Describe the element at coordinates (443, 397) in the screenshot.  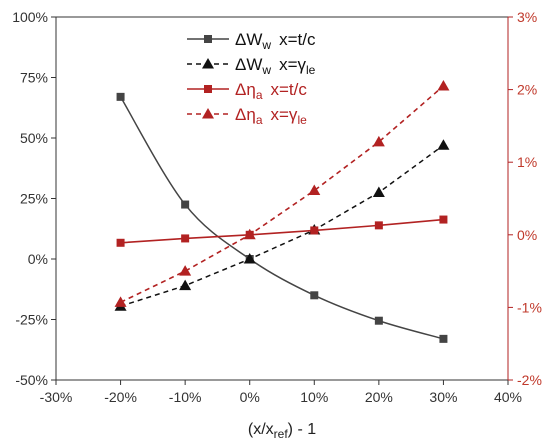
I see `x-tick-label: 30%` at that location.